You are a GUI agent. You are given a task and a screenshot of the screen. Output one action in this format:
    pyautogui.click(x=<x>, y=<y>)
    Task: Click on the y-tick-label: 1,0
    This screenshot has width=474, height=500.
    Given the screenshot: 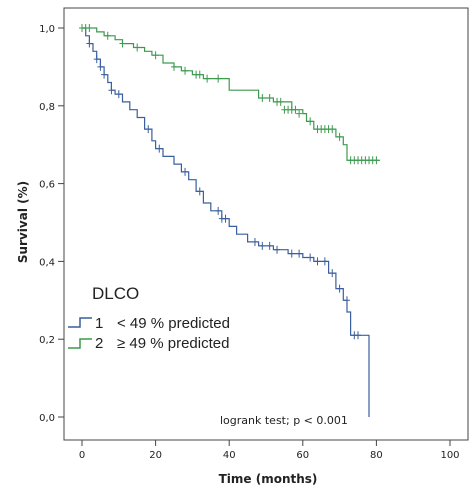 What is the action you would take?
    pyautogui.click(x=47, y=29)
    